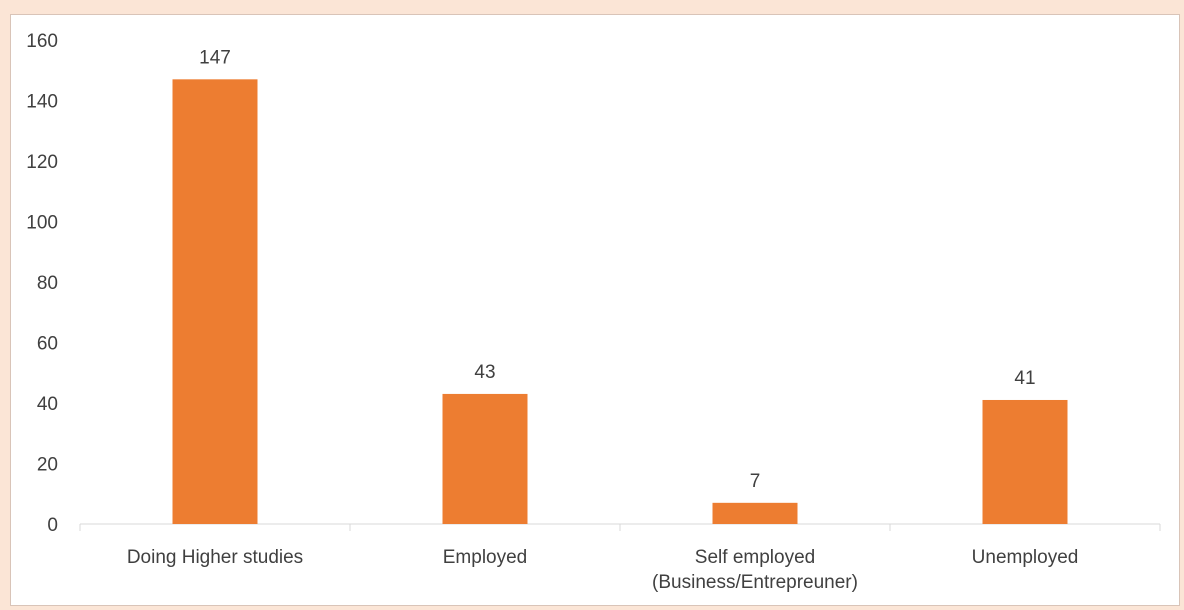 The height and width of the screenshot is (610, 1184). Describe the element at coordinates (215, 57) in the screenshot. I see `data-label: 147` at that location.